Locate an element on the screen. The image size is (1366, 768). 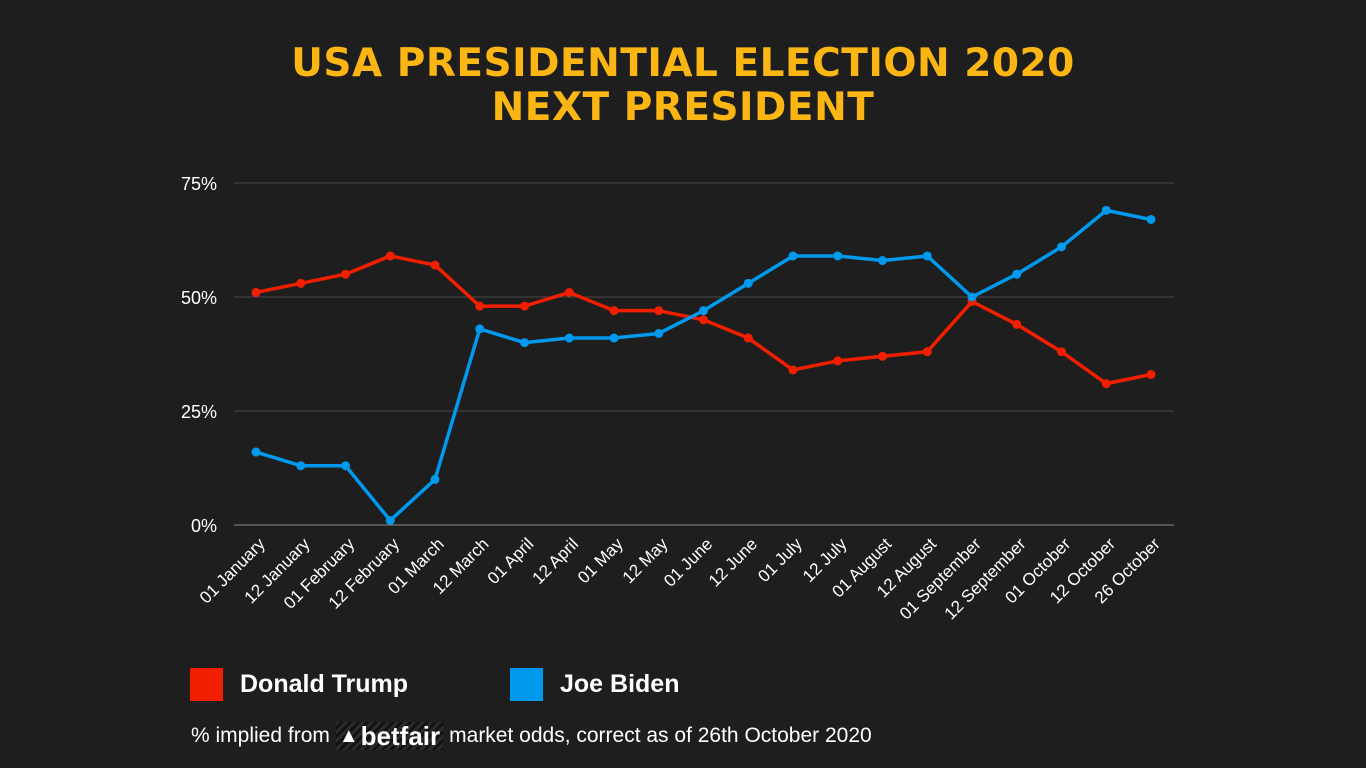
x-tick-label: 01 April is located at coordinates (511, 561).